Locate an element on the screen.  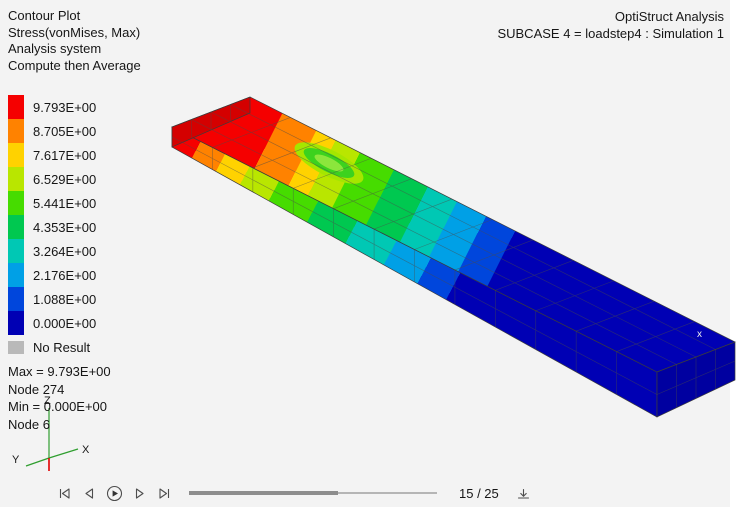
legend-entry: 3.264E+00 is located at coordinates (59, 251).